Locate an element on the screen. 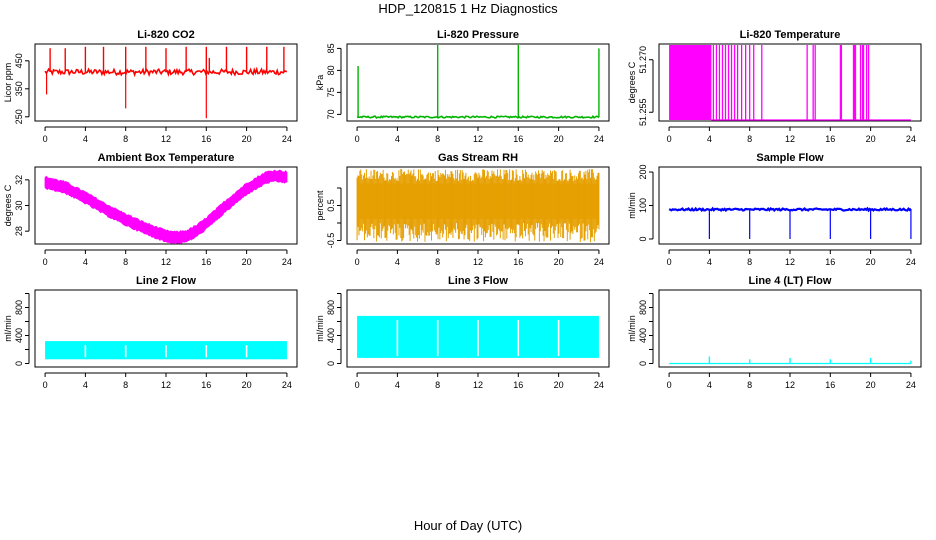 Image resolution: width=936 pixels, height=540 pixels. y-tick-label: 800 is located at coordinates (19, 307).